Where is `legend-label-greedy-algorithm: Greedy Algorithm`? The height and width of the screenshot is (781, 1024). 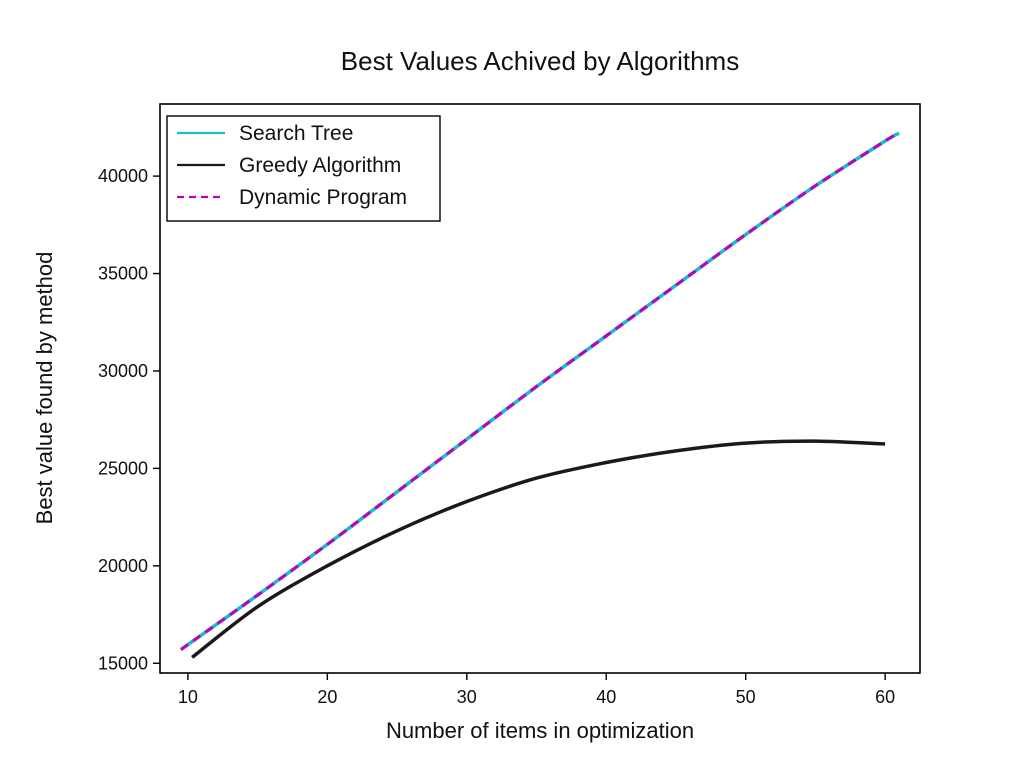
legend-label-greedy-algorithm: Greedy Algorithm is located at coordinates (320, 165).